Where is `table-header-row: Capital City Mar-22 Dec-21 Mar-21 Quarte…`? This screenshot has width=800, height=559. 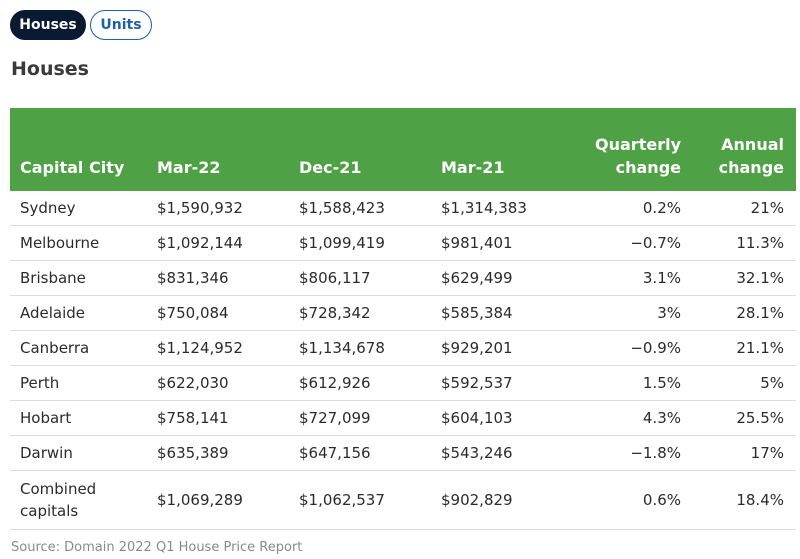 table-header-row: Capital City Mar-22 Dec-21 Mar-21 Quarte… is located at coordinates (403, 149).